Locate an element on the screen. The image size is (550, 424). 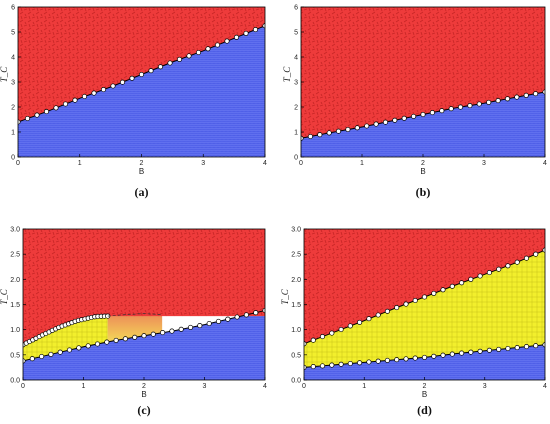
y-tick-label: 0 is located at coordinates (296, 158).